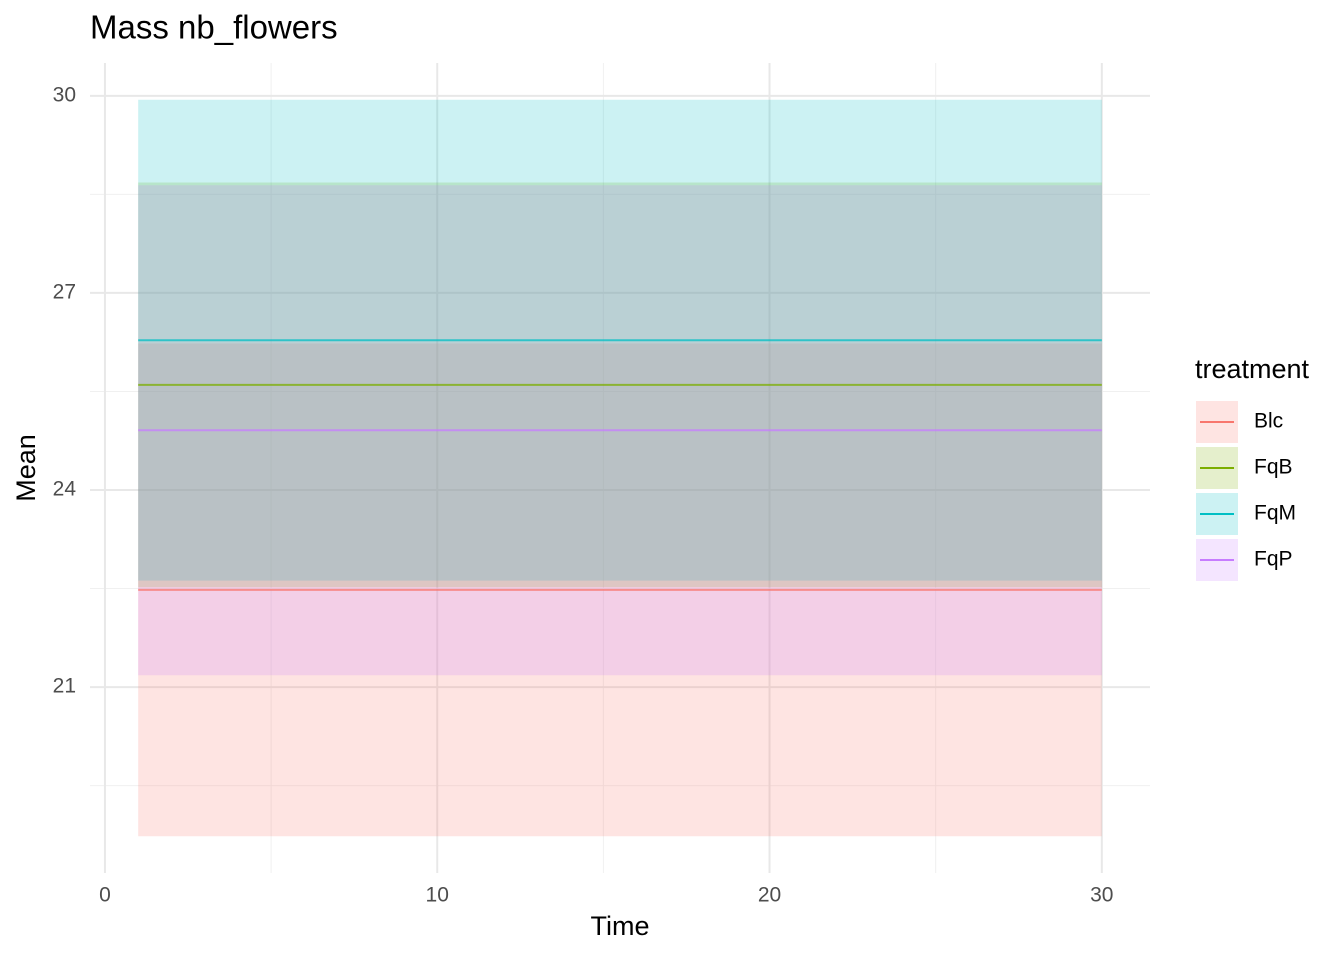  What do you see at coordinates (105, 895) in the screenshot?
I see `x-tick-label: 0` at bounding box center [105, 895].